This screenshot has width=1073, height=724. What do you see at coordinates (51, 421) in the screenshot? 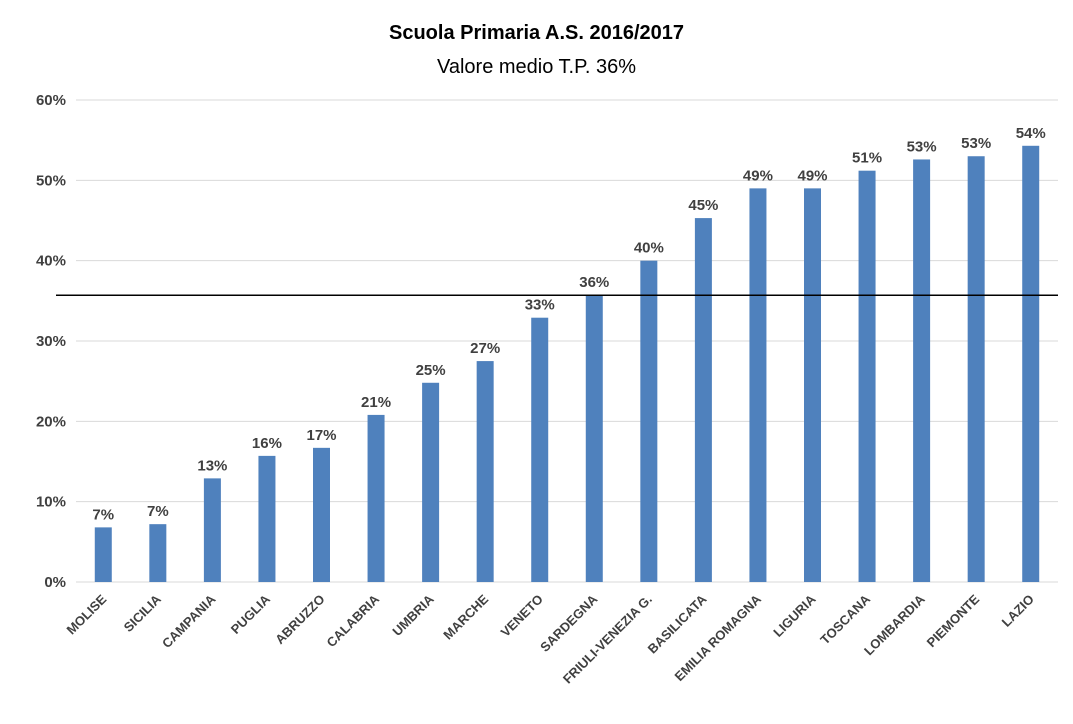
I see `y-tick-label: 20%` at bounding box center [51, 421].